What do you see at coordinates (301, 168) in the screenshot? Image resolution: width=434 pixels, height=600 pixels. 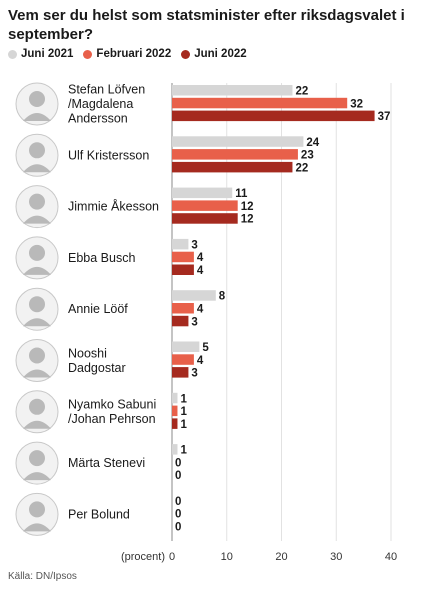 I see `data-label: 22` at bounding box center [301, 168].